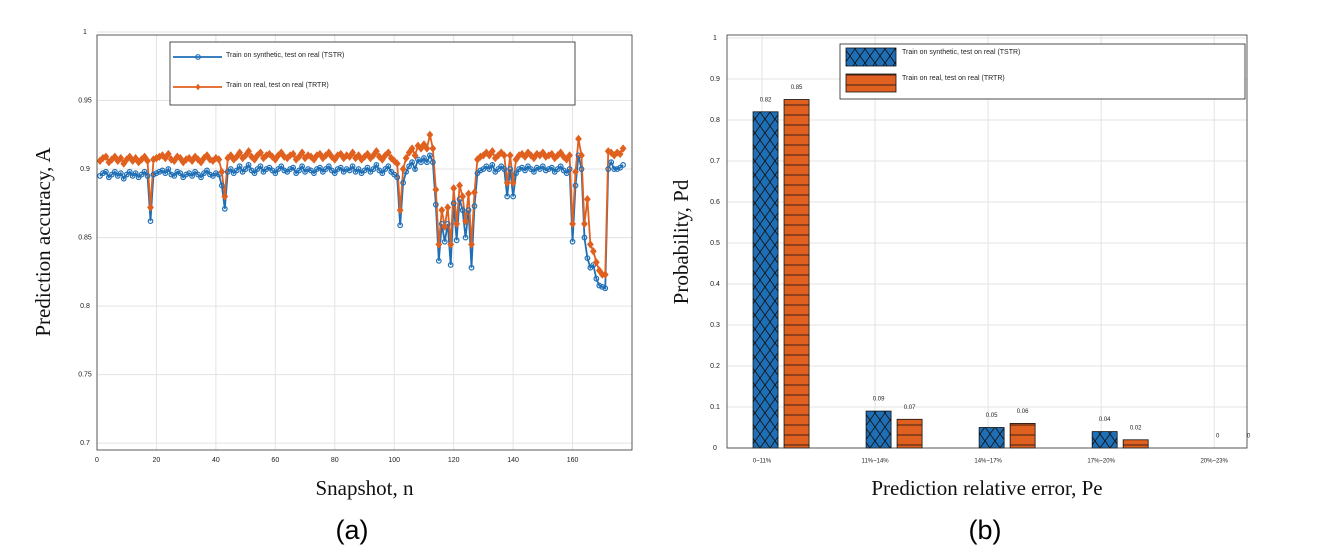 Image resolution: width=1329 pixels, height=555 pixels. I want to click on legend-box, so click(1042, 71).